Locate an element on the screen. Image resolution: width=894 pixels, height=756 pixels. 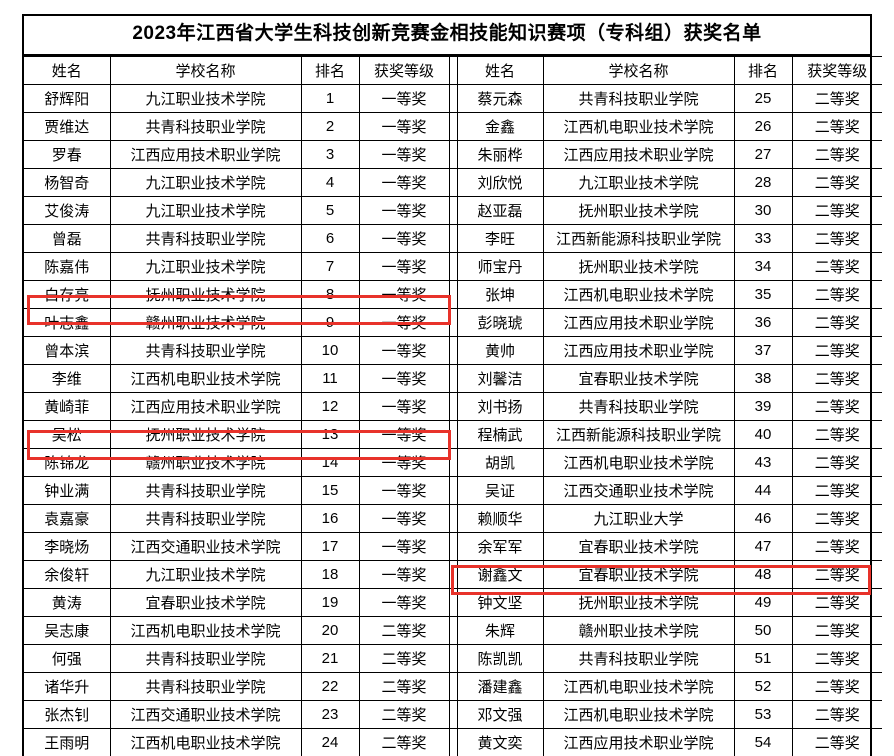
cell-rank: 16 is located at coordinates (330, 518).